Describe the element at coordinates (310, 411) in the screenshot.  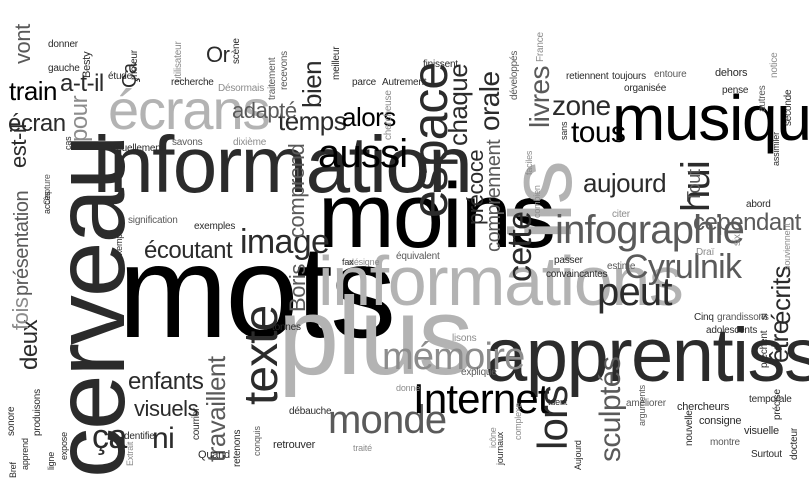
I see `word-debauche: débauche` at that location.